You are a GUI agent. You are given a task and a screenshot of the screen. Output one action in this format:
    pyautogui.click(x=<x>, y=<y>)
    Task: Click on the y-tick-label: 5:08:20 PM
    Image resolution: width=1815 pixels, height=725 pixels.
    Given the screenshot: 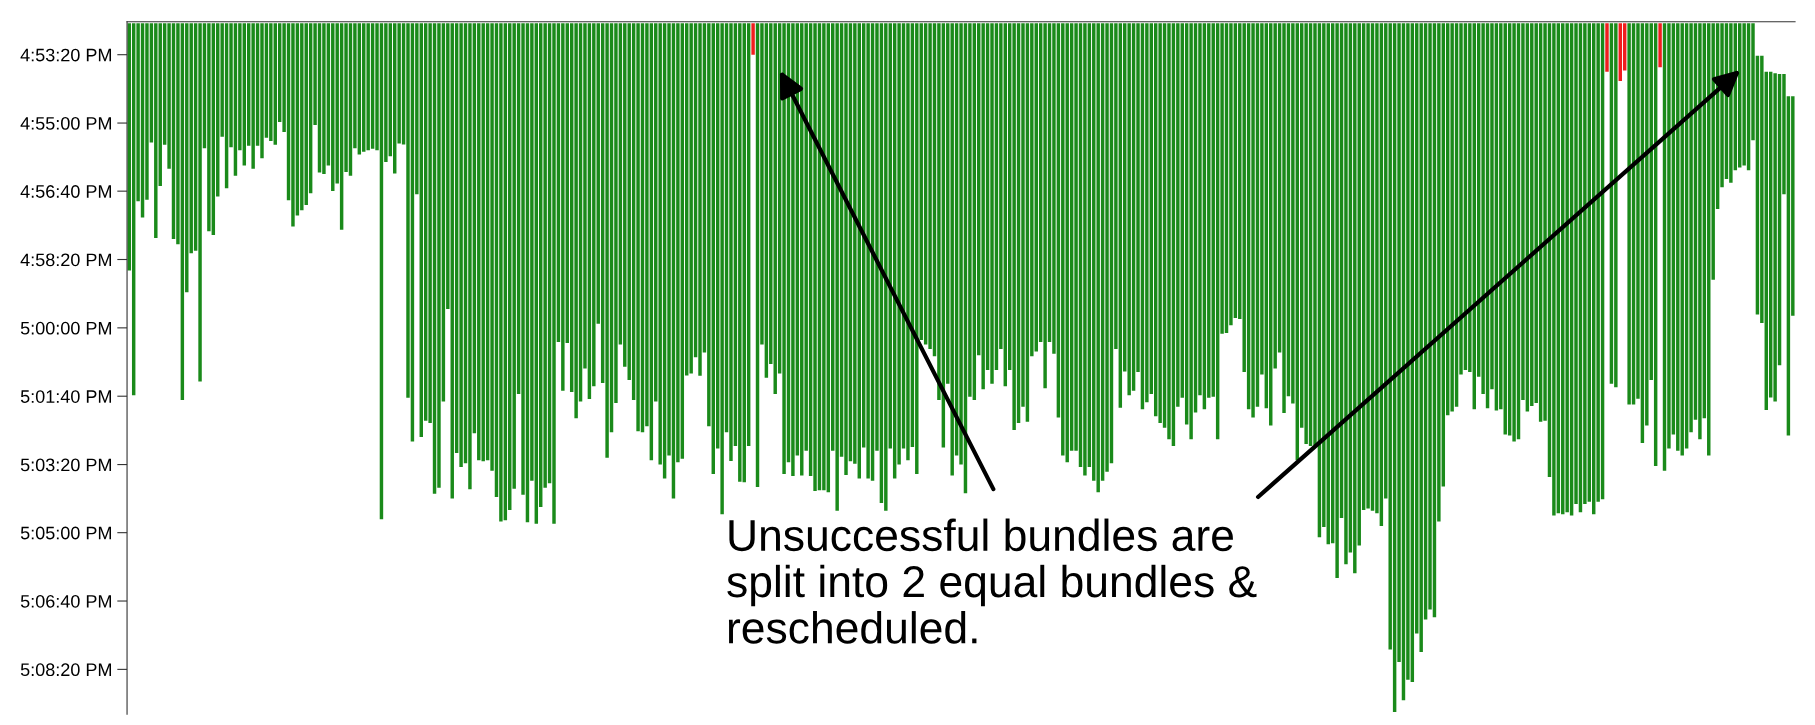 What is the action you would take?
    pyautogui.click(x=65, y=670)
    